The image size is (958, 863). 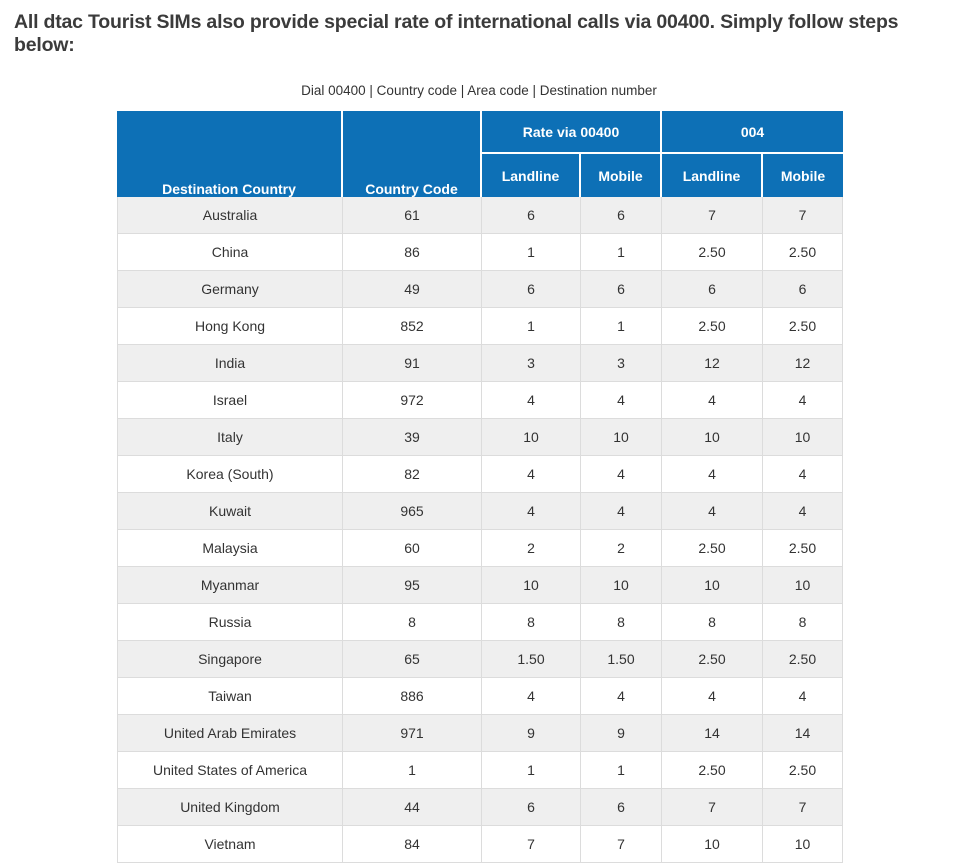 What do you see at coordinates (531, 548) in the screenshot?
I see `rate-00400-landline-cell: 2` at bounding box center [531, 548].